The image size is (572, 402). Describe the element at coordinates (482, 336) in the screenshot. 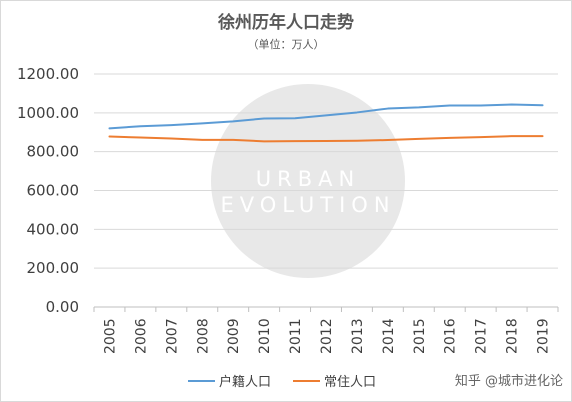

I see `x-tick-label: 2017` at that location.